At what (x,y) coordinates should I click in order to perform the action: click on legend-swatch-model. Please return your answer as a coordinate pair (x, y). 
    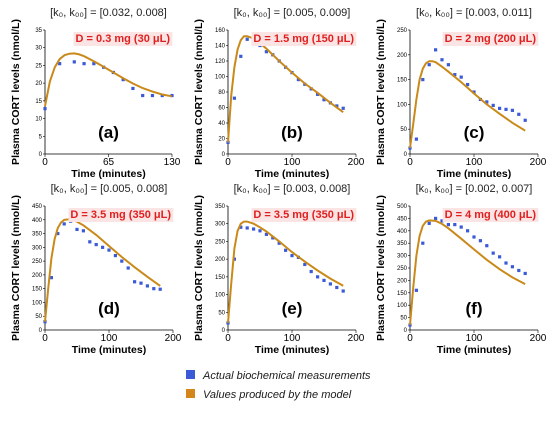
    Looking at the image, I should click on (190, 393).